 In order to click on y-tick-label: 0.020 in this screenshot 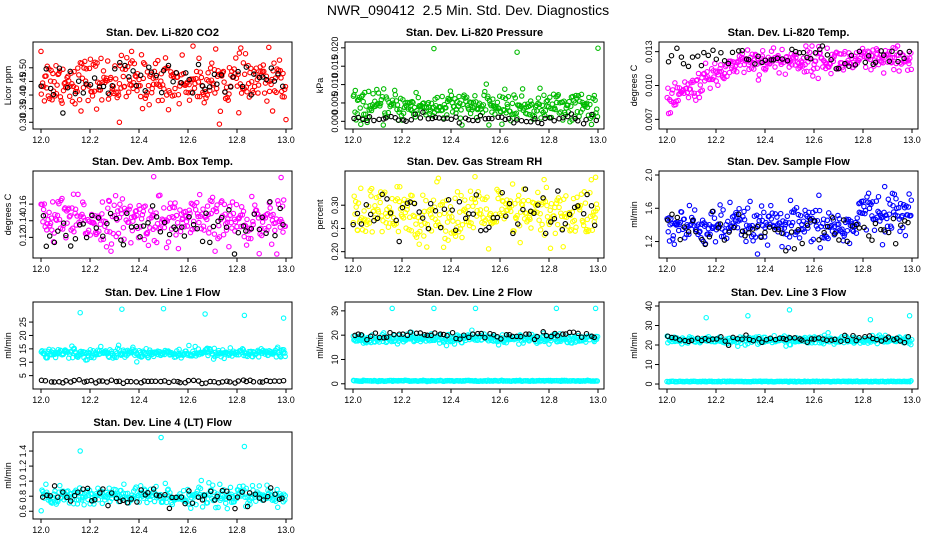, I will do `click(335, 48)`.